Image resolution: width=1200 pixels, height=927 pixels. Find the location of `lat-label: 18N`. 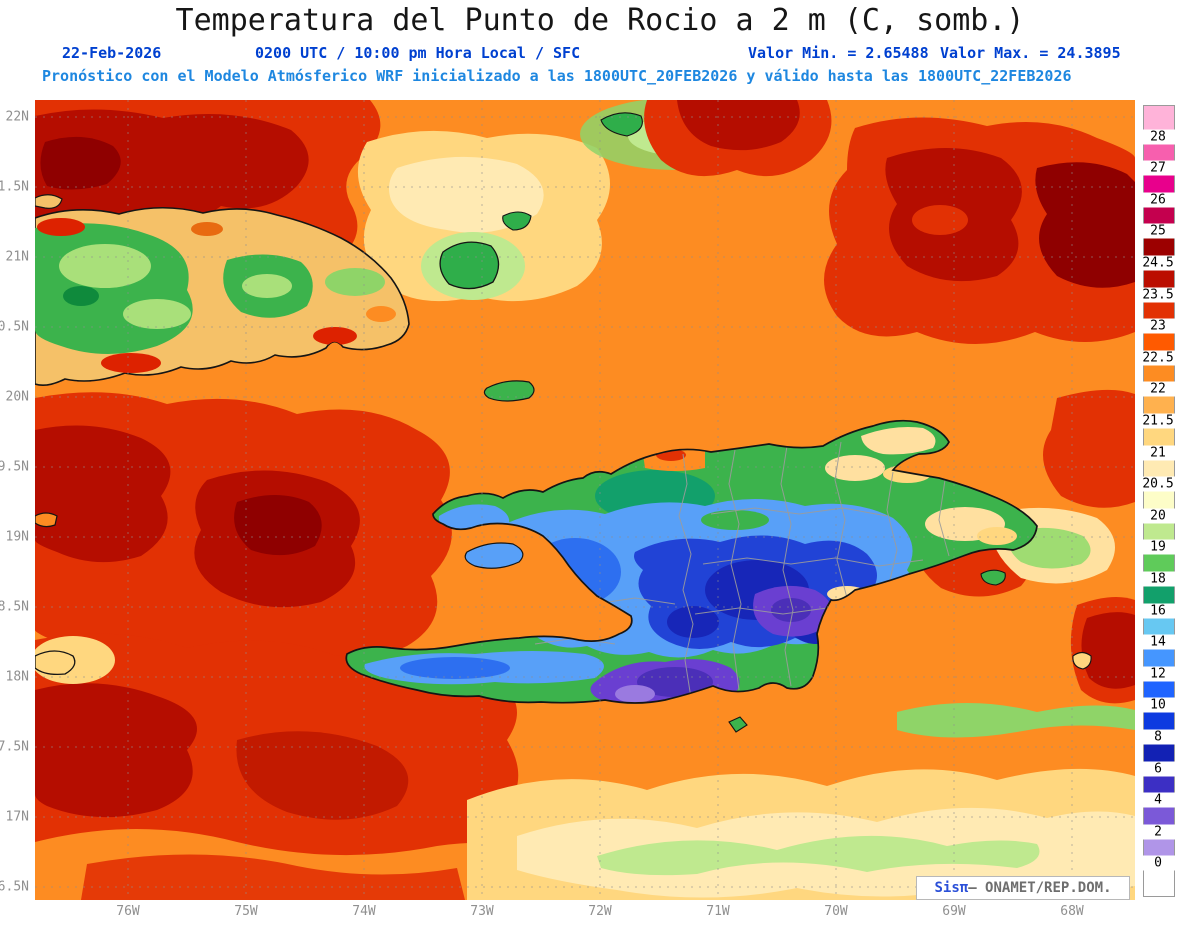

lat-label: 18N is located at coordinates (17, 677).